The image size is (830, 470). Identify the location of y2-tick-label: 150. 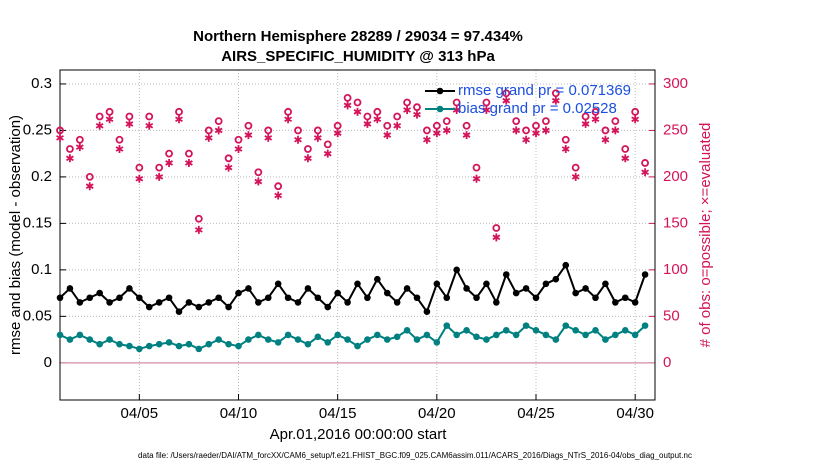
(675, 222).